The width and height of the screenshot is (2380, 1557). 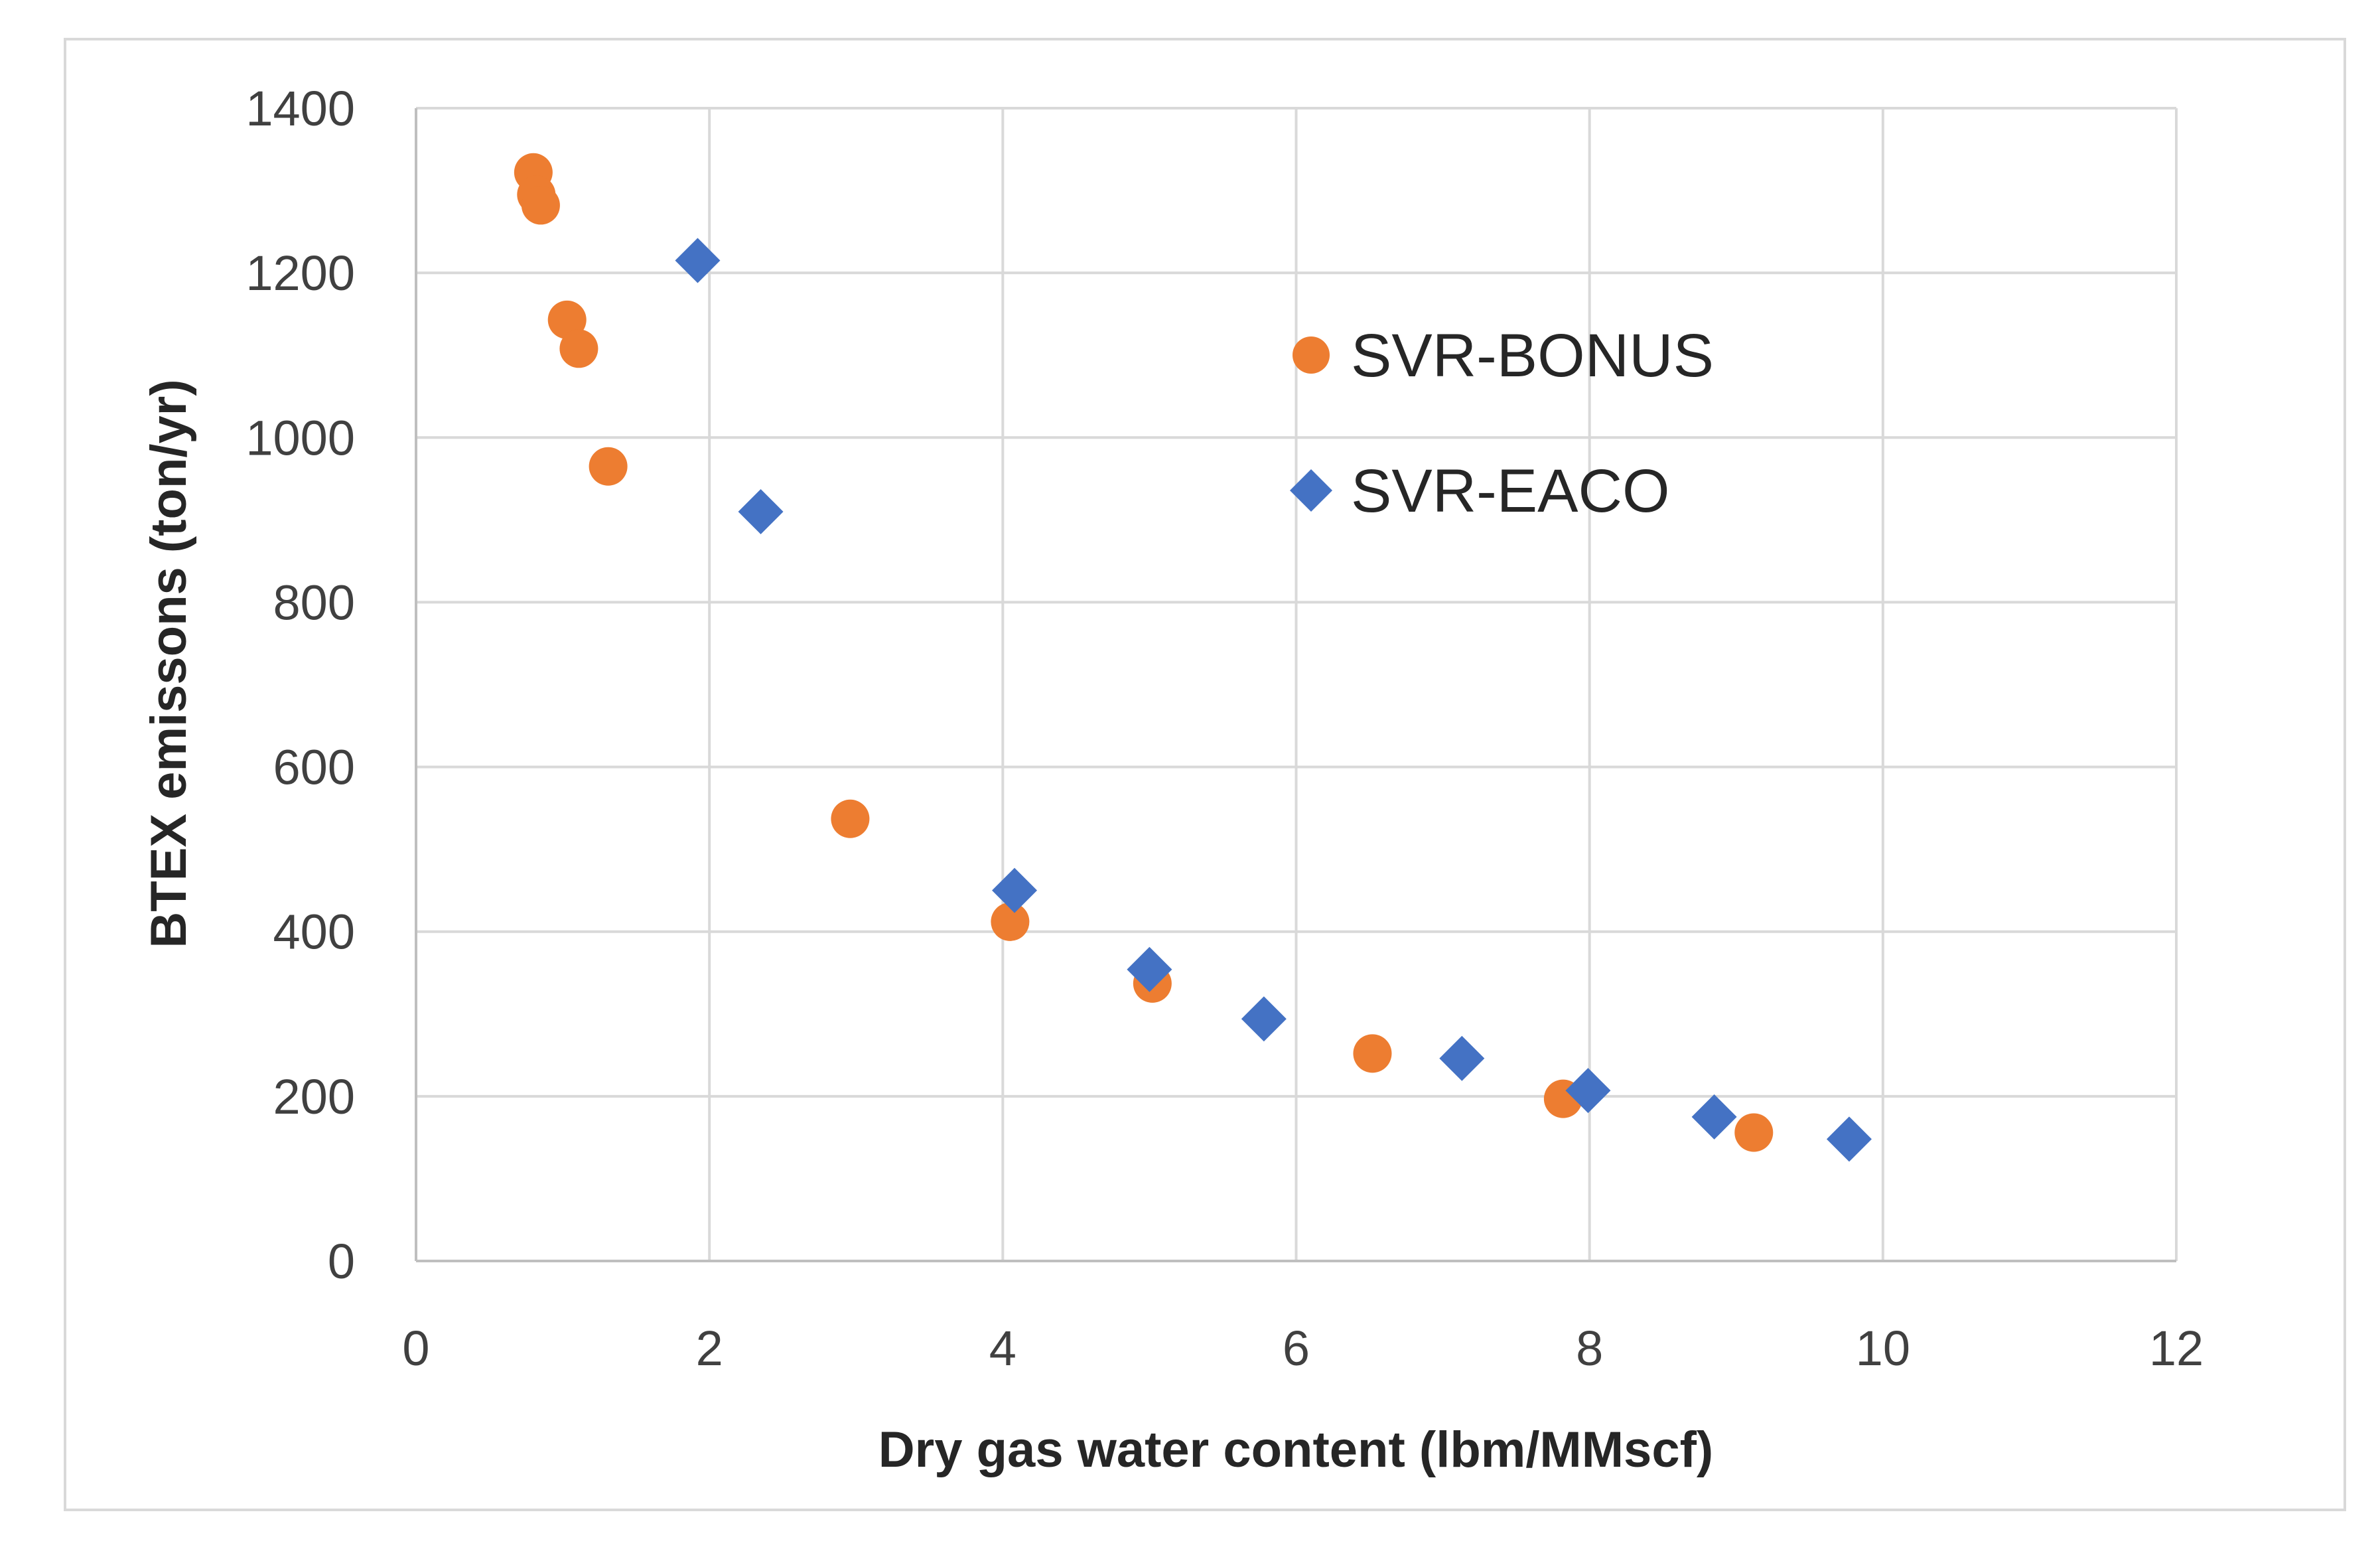 I want to click on x-tick-label: 0, so click(x=415, y=1348).